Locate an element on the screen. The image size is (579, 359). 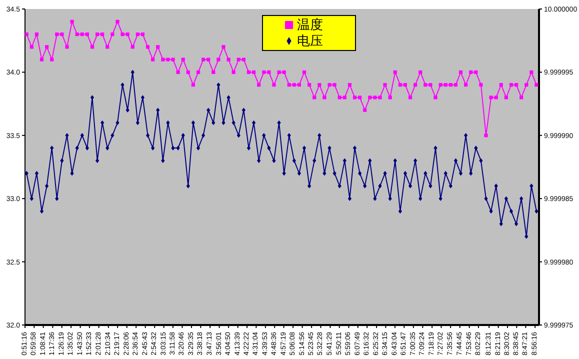
legend-label: 温度 is located at coordinates (310, 24).